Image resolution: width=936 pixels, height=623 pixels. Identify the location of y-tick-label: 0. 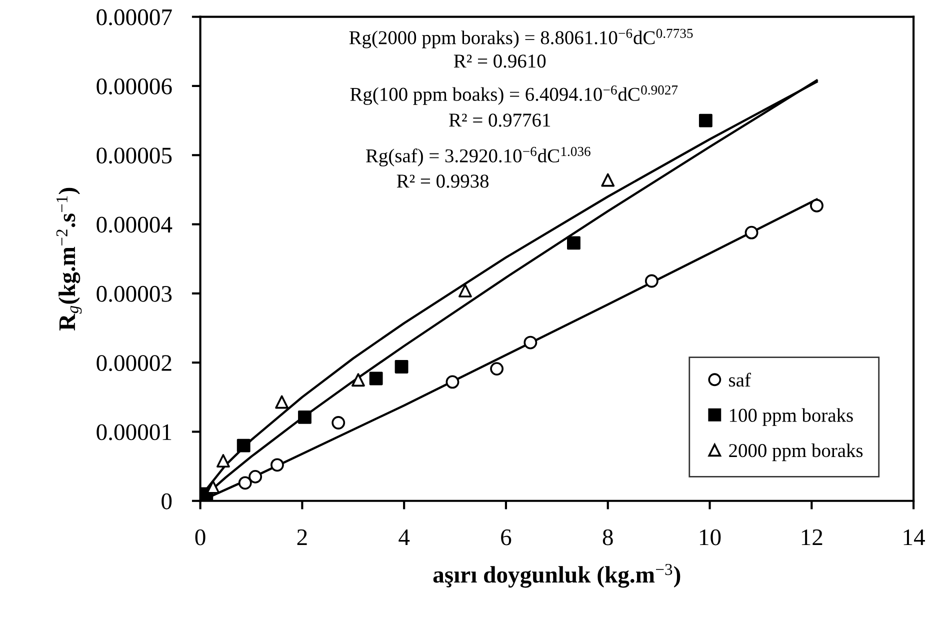
(167, 501).